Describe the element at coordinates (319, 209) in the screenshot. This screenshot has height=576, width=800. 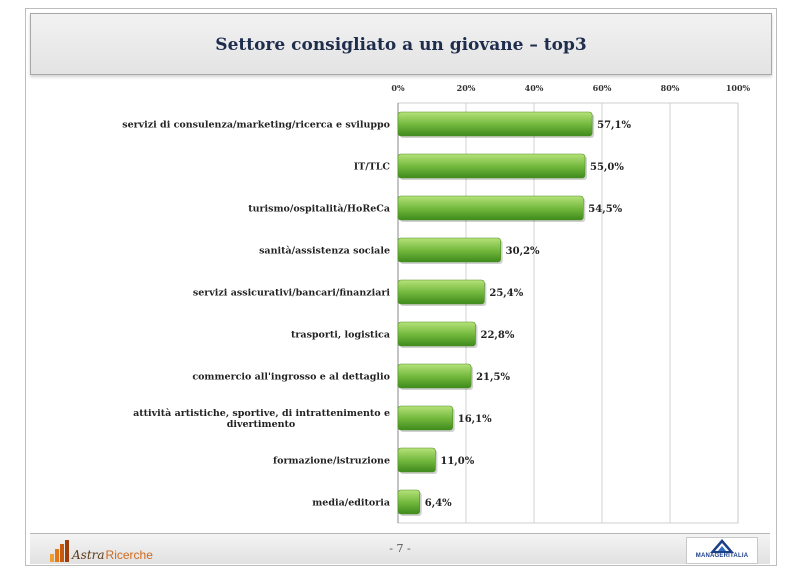
I see `category-label: turismo/ospitalità/HoReCa` at that location.